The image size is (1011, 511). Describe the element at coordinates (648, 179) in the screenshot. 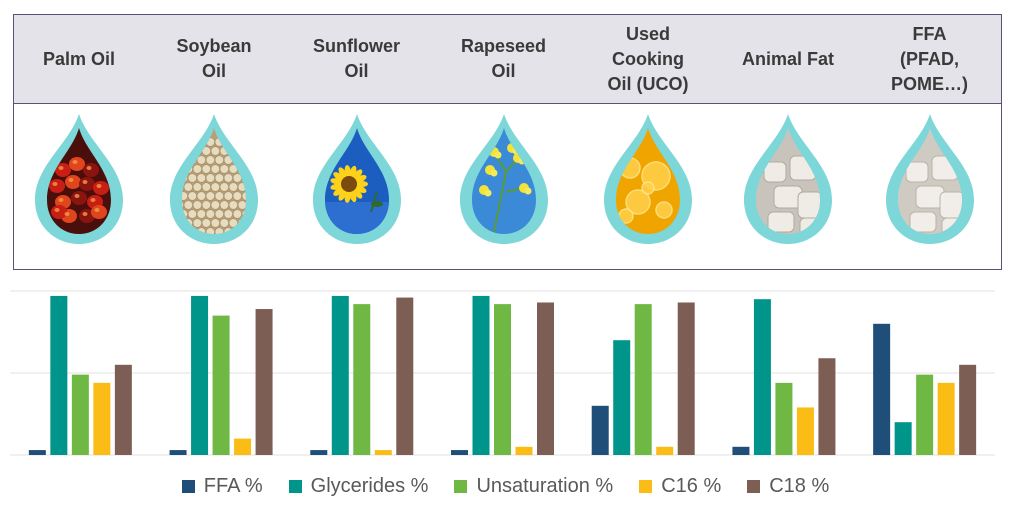

I see `cooking-oil-drop` at that location.